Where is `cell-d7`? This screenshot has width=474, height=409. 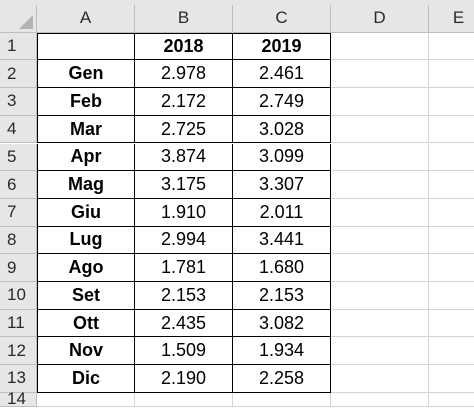 cell-d7 is located at coordinates (380, 212).